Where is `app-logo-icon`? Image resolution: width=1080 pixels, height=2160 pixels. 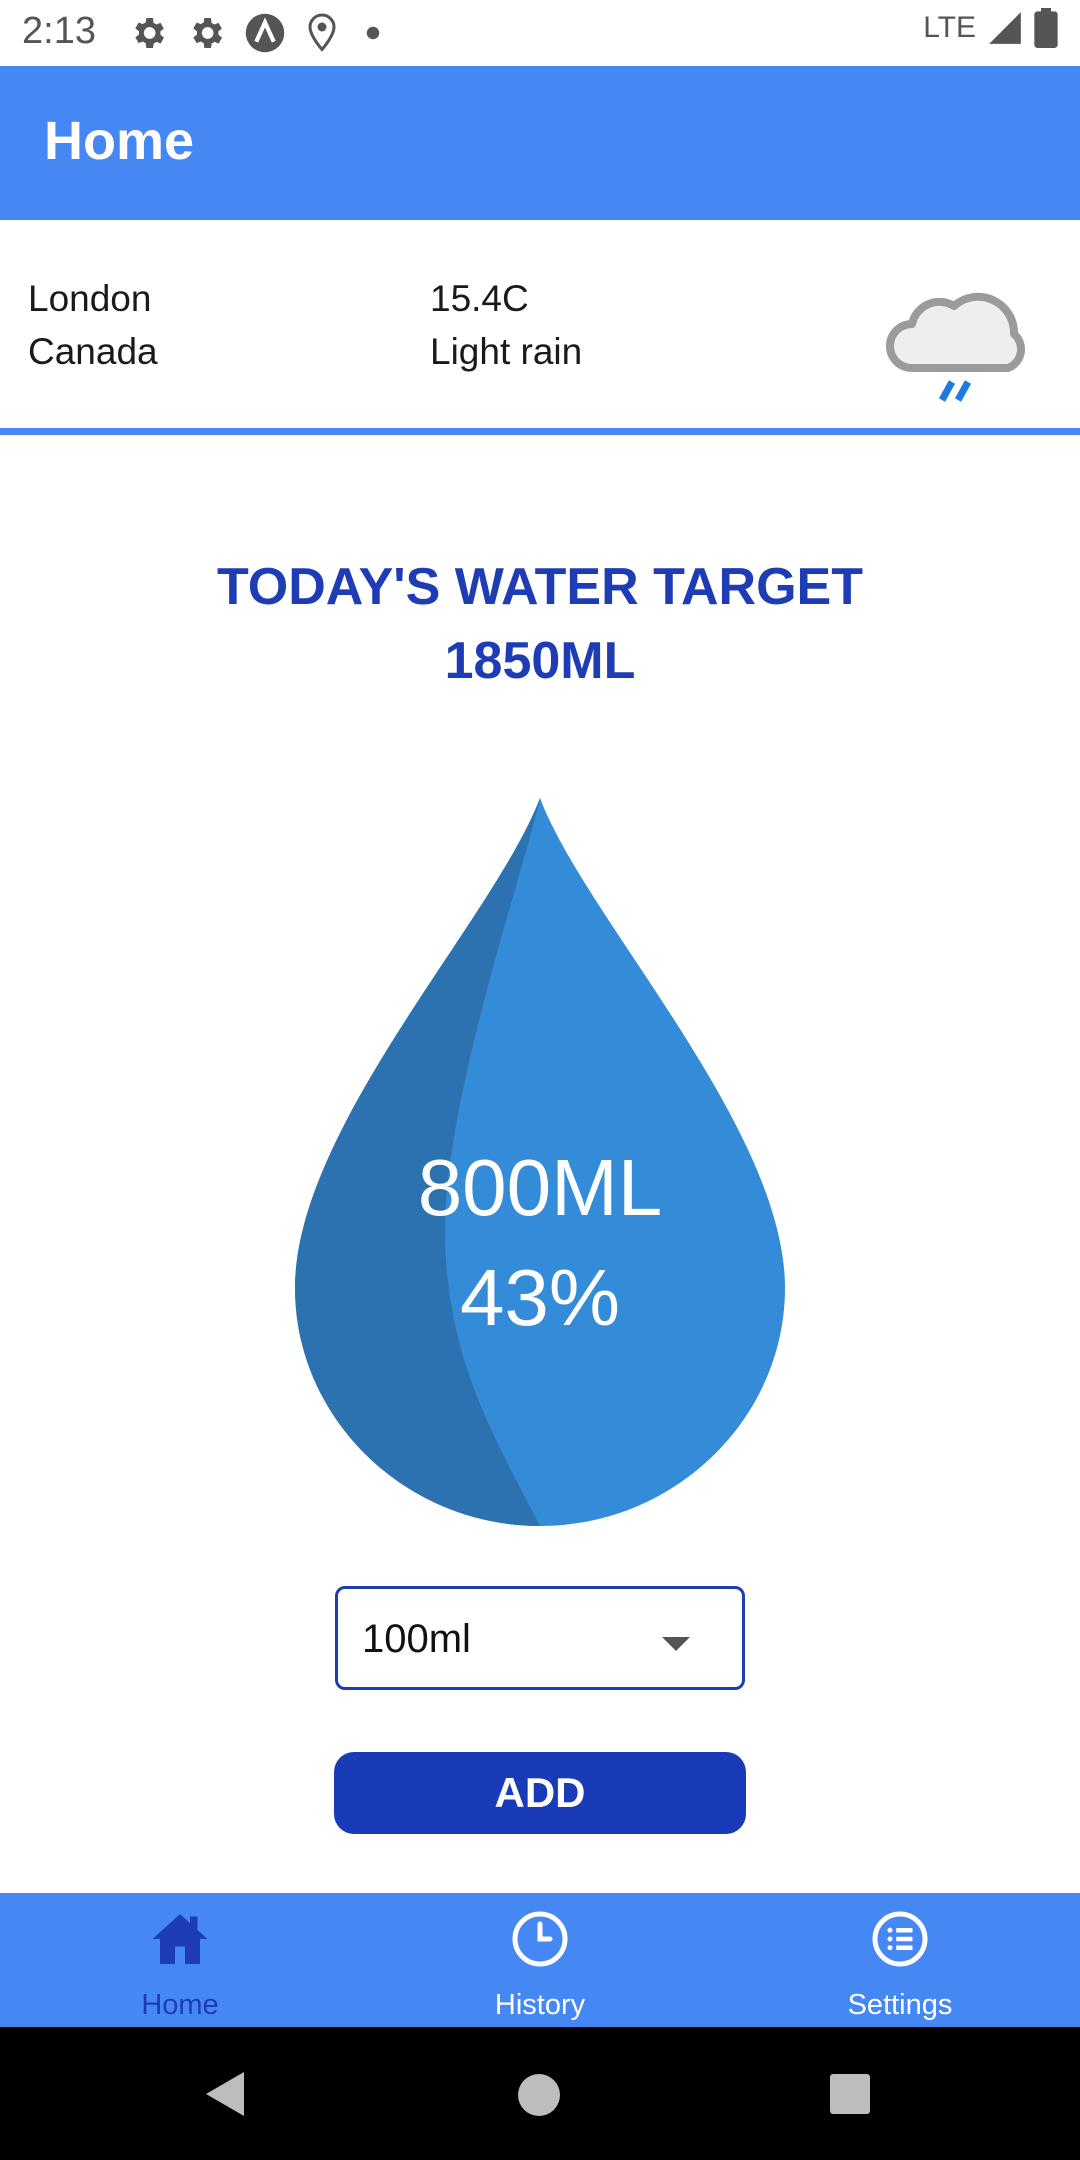 app-logo-icon is located at coordinates (265, 33).